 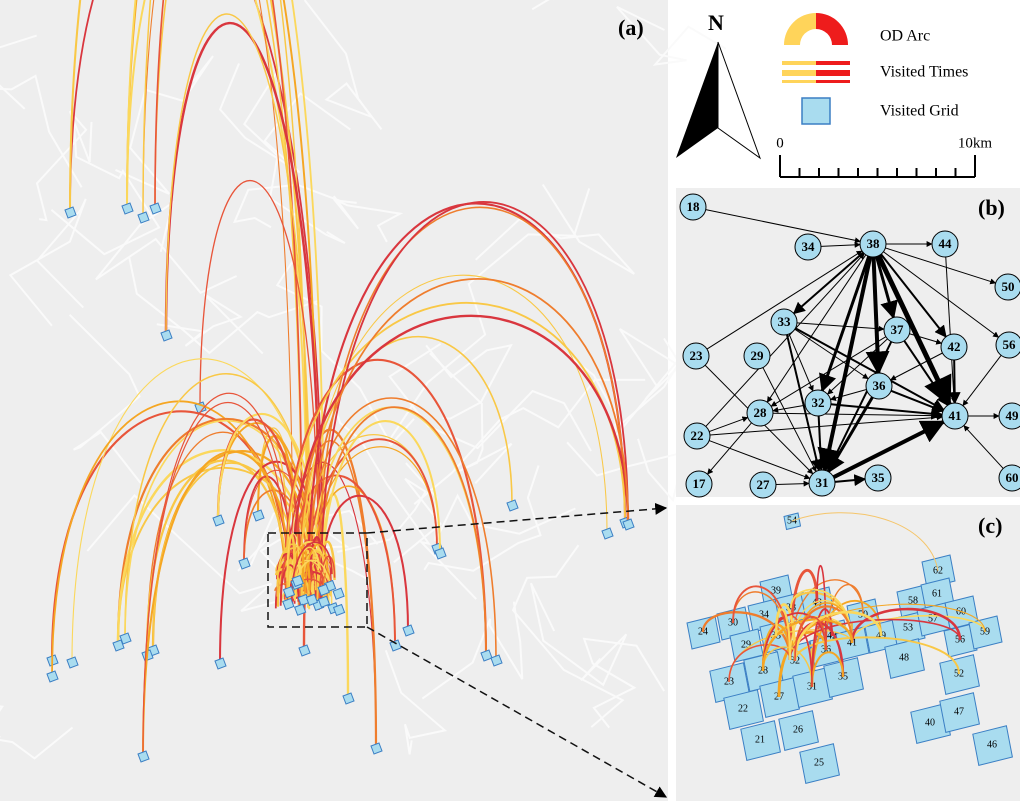 What do you see at coordinates (955, 415) in the screenshot?
I see `node-label: 41` at bounding box center [955, 415].